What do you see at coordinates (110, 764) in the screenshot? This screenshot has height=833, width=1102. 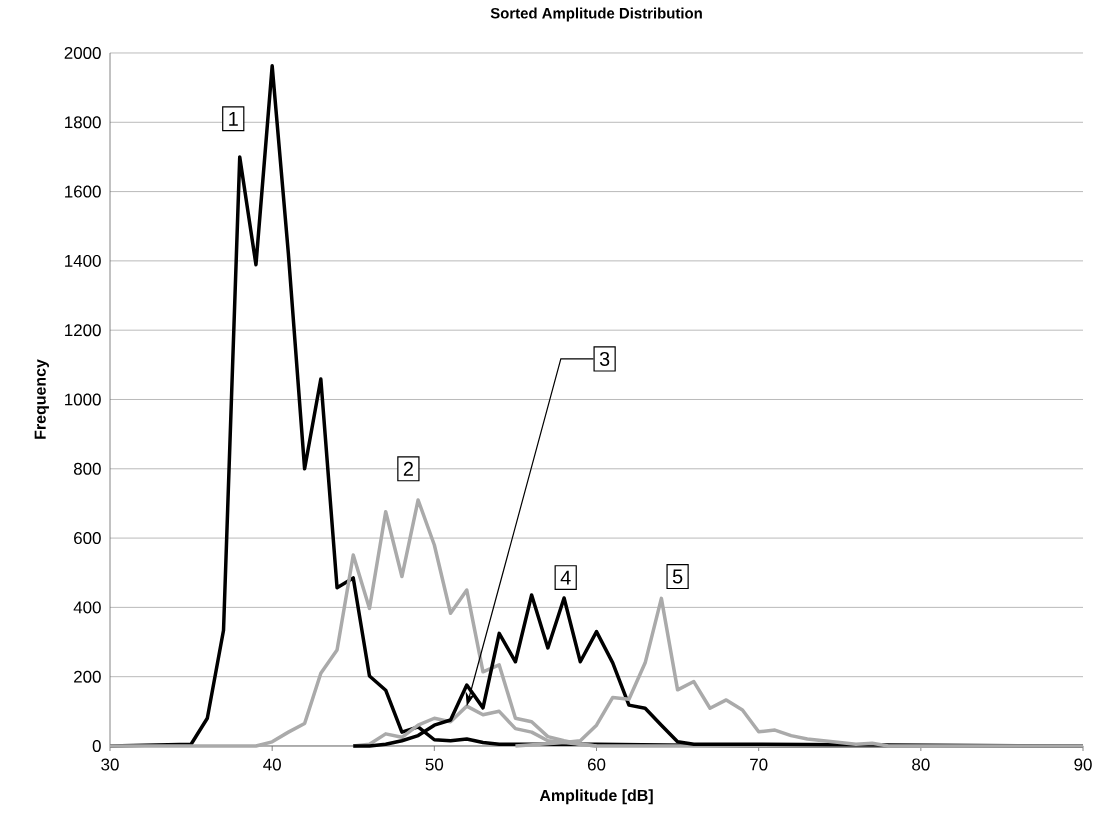 I see `x-tick-label: 30` at bounding box center [110, 764].